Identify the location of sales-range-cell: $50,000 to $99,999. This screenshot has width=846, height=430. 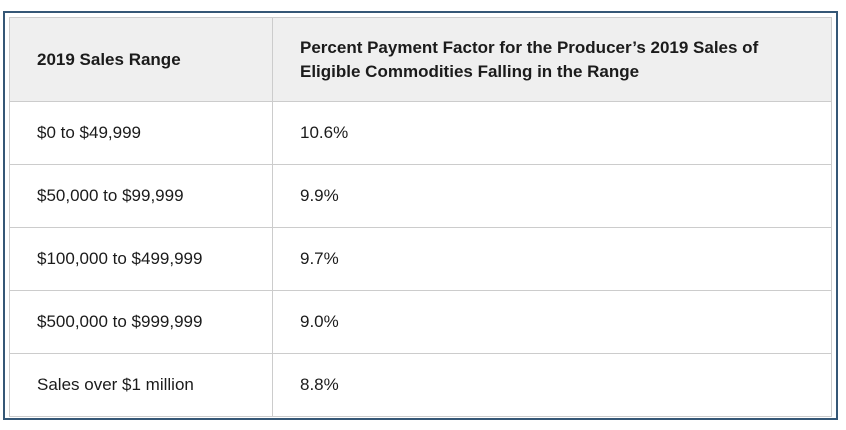
(141, 196).